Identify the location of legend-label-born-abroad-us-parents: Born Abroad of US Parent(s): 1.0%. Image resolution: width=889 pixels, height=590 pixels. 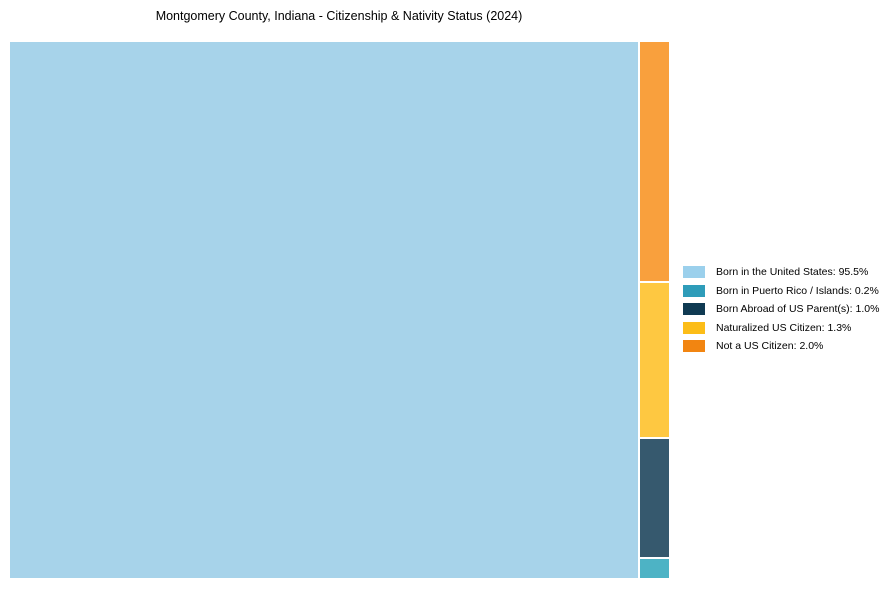
(798, 309).